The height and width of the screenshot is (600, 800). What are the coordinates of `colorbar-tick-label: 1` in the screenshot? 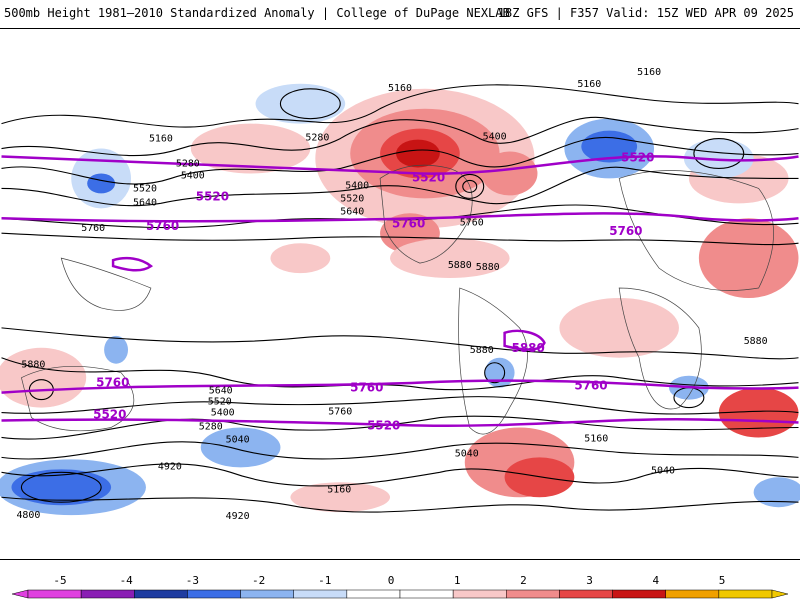 It's located at (457, 580).